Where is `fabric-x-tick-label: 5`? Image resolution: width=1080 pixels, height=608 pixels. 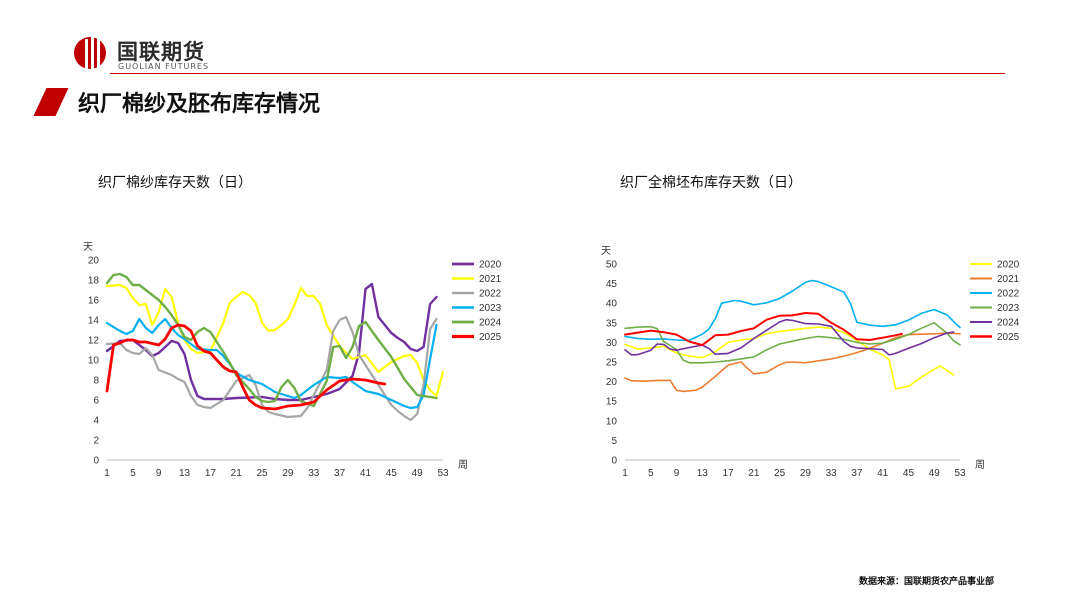
fabric-x-tick-label: 5 is located at coordinates (651, 473).